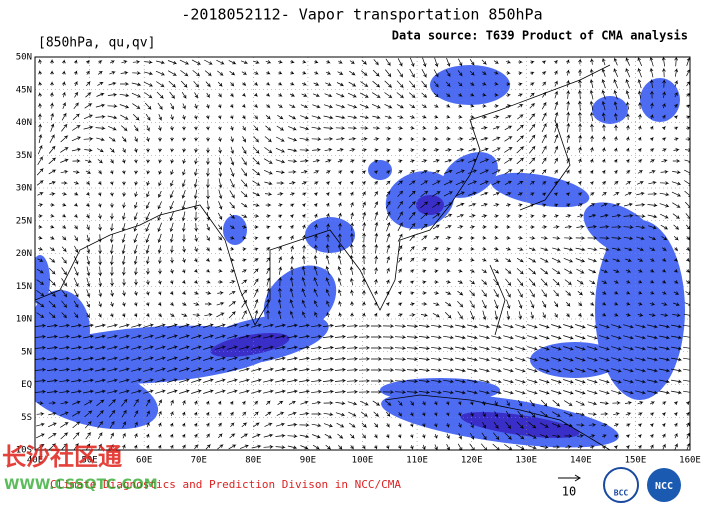 This screenshot has width=711, height=511. Describe the element at coordinates (581, 461) in the screenshot. I see `lon-tick-label: 140E` at that location.